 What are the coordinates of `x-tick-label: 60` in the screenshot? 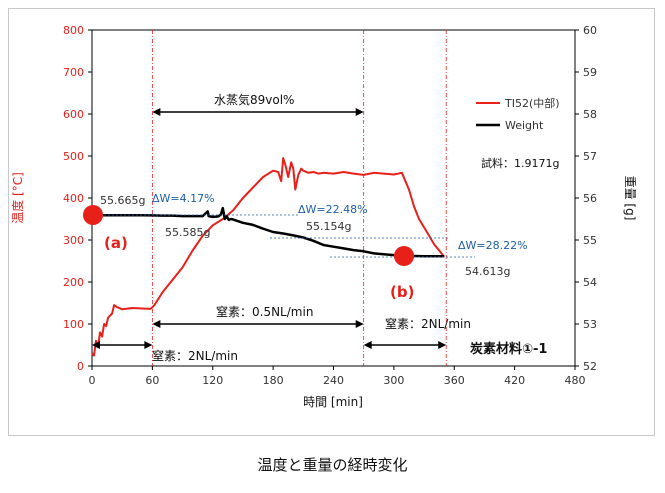 It's located at (152, 380).